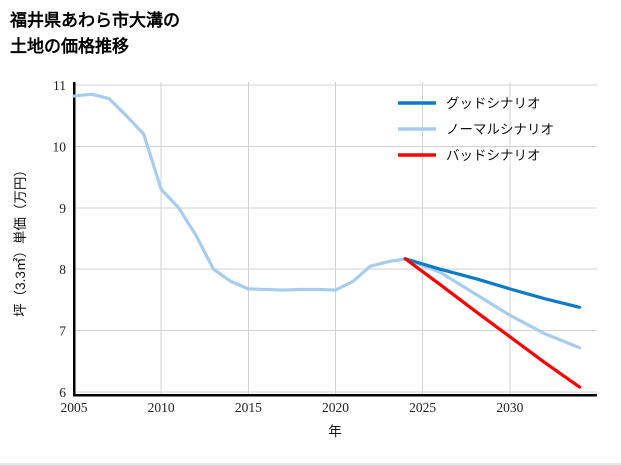 The height and width of the screenshot is (465, 621). What do you see at coordinates (248, 407) in the screenshot?
I see `x-tick-label: 2015` at bounding box center [248, 407].